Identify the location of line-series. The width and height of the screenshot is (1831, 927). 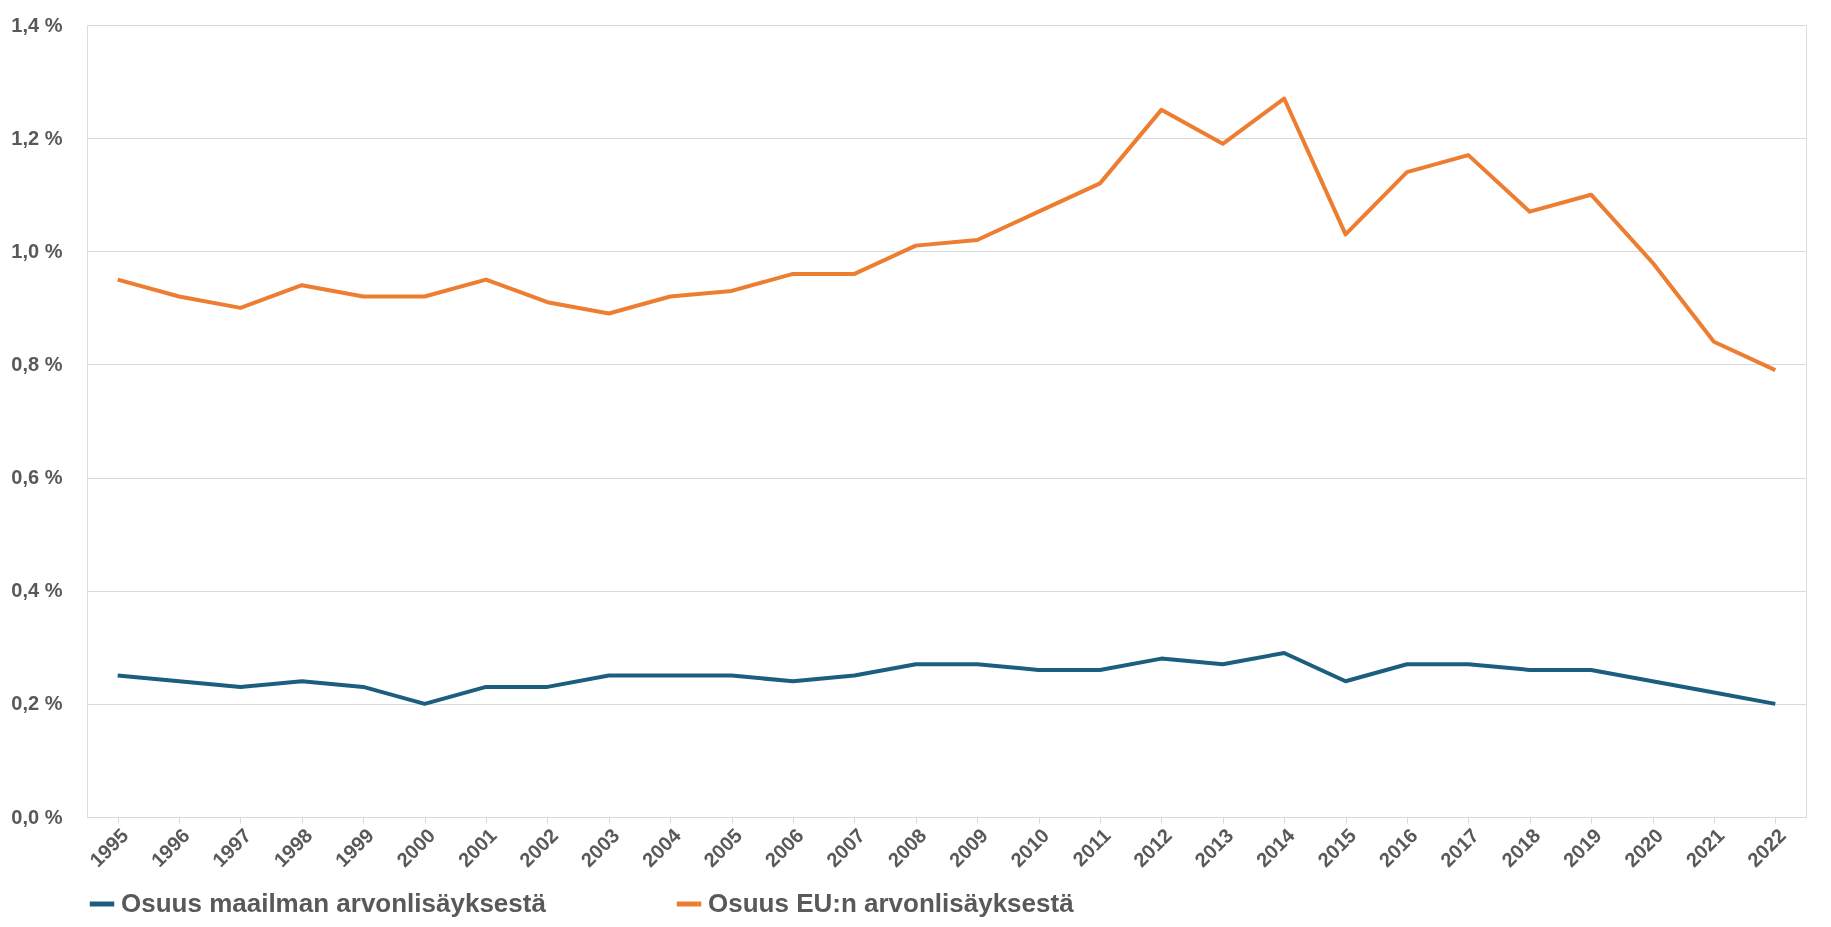
(946, 678).